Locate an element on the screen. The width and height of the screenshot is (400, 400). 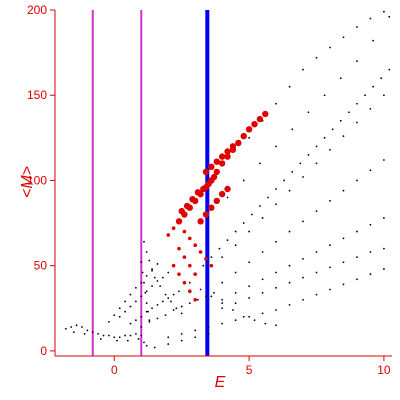
x-tick-label-10: 10 is located at coordinates (384, 370).